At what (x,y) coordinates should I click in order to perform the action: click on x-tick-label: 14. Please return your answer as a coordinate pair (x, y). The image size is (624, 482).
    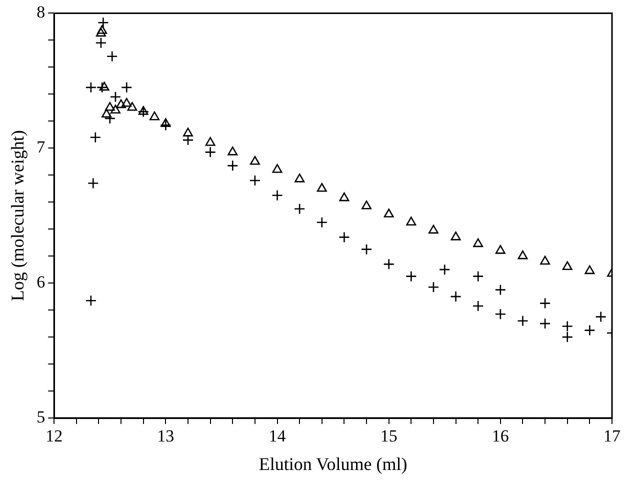
    Looking at the image, I should click on (277, 436).